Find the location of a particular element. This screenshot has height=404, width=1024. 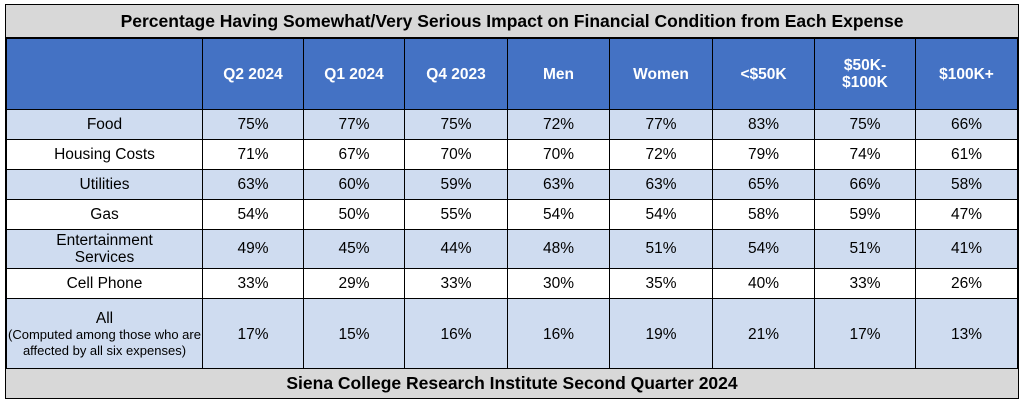

table-cell: 50% is located at coordinates (354, 214).